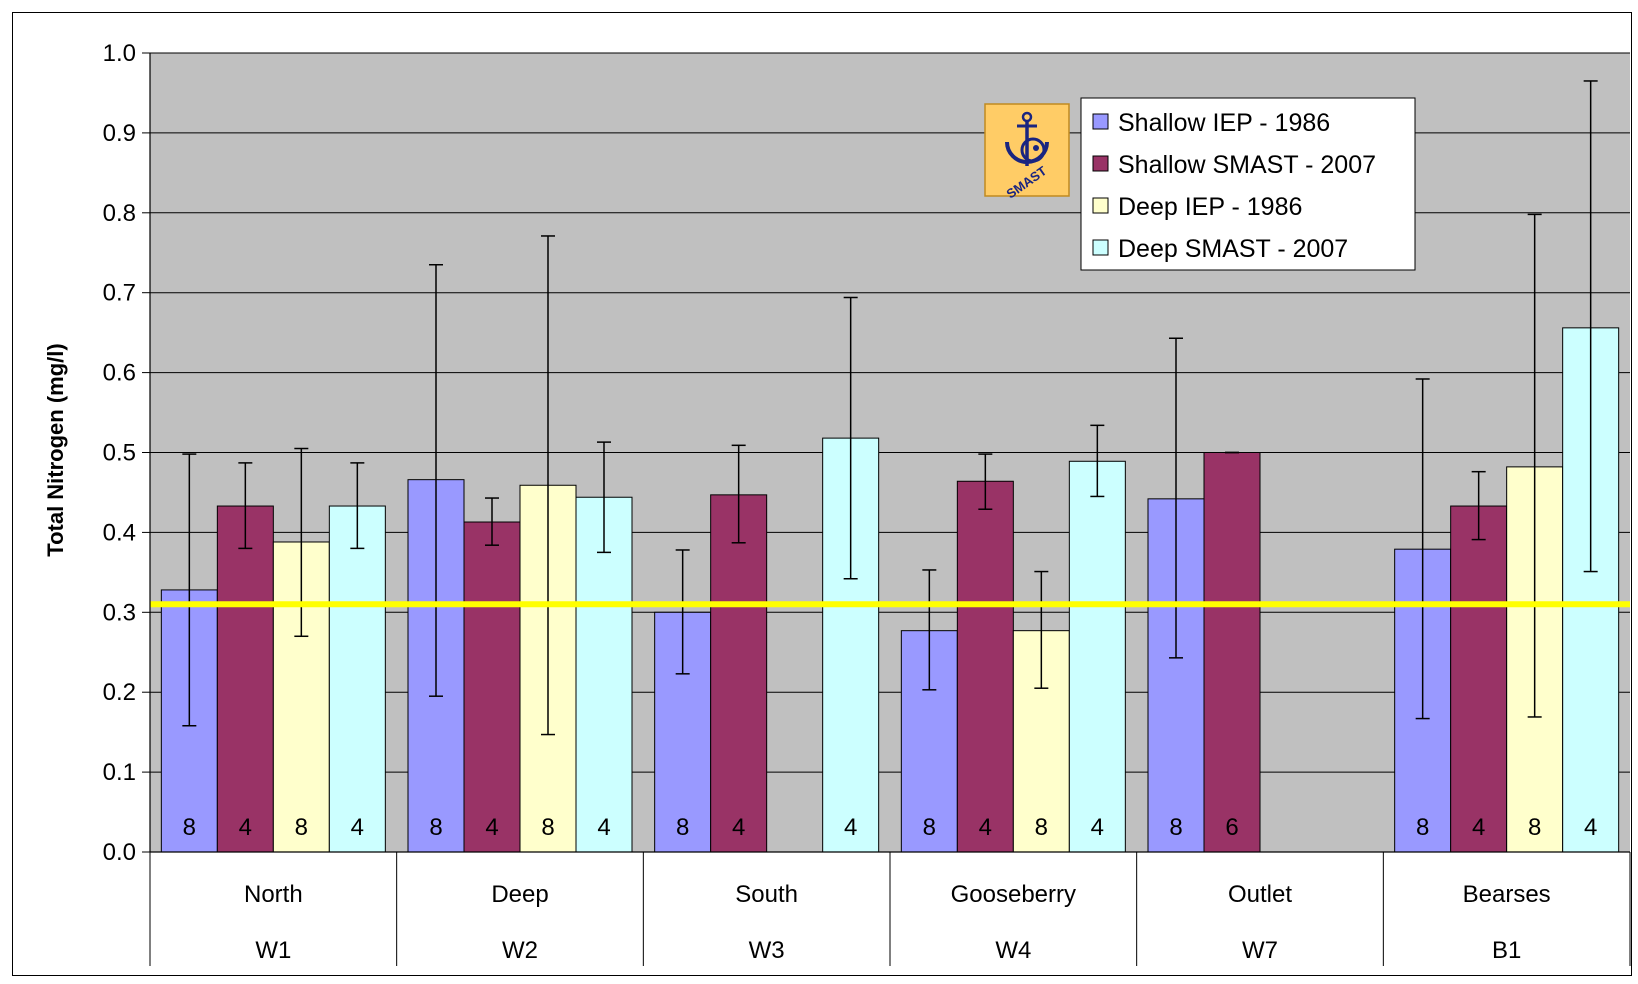  What do you see at coordinates (1210, 207) in the screenshot?
I see `legend-label: Deep IEP - 1986` at bounding box center [1210, 207].